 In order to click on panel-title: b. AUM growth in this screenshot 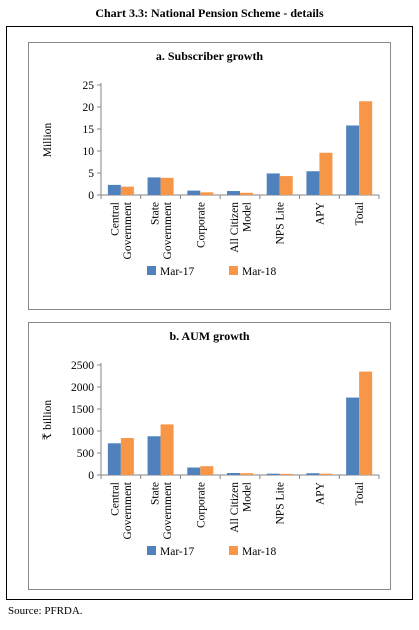, I will do `click(209, 336)`.